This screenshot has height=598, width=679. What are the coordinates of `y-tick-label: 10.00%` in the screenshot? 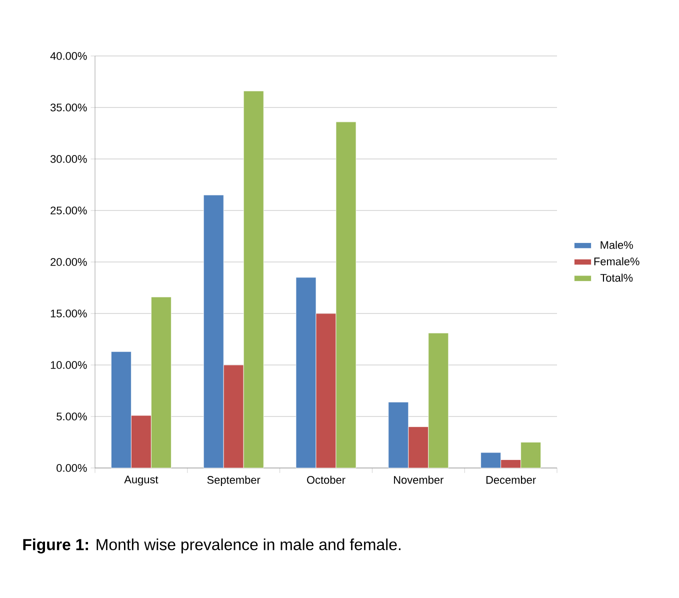 It's located at (68, 365).